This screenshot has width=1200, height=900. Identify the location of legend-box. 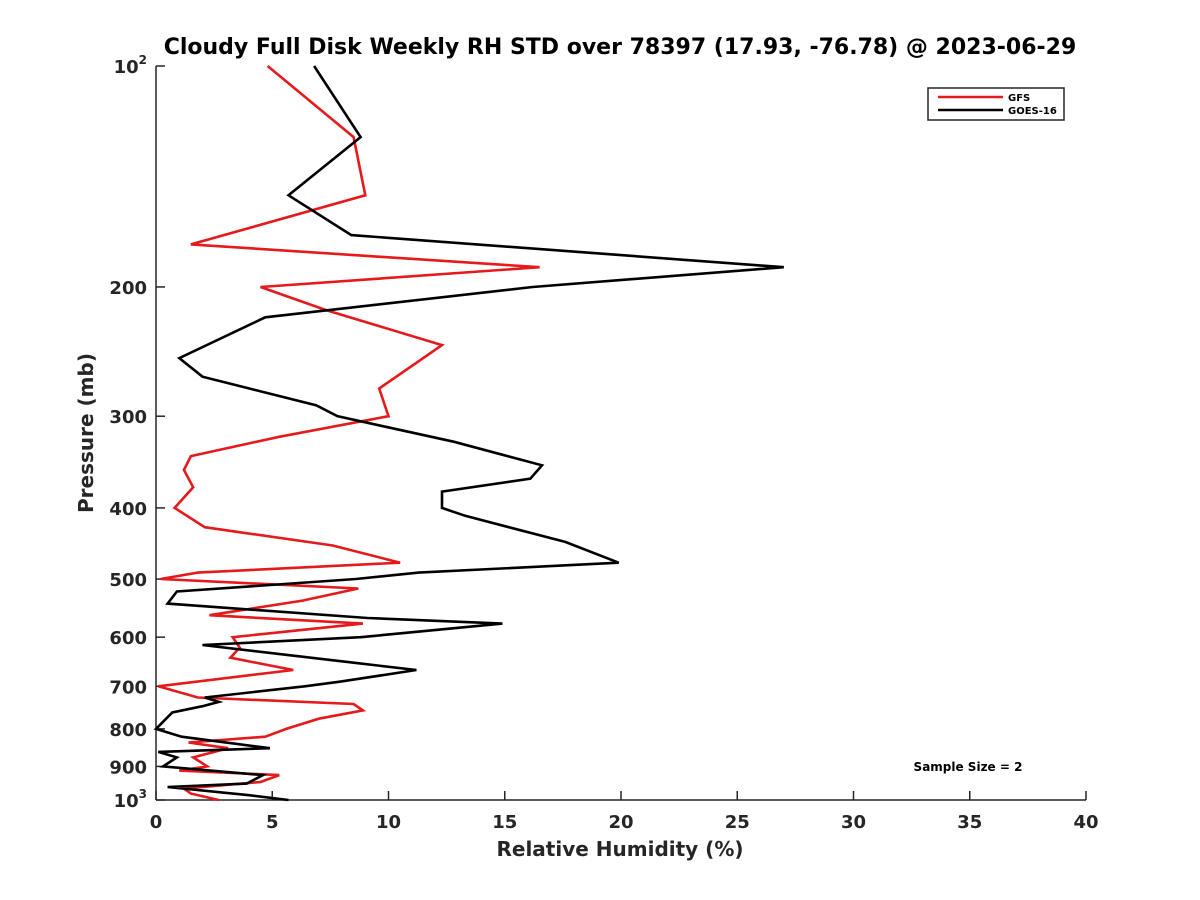
(996, 104).